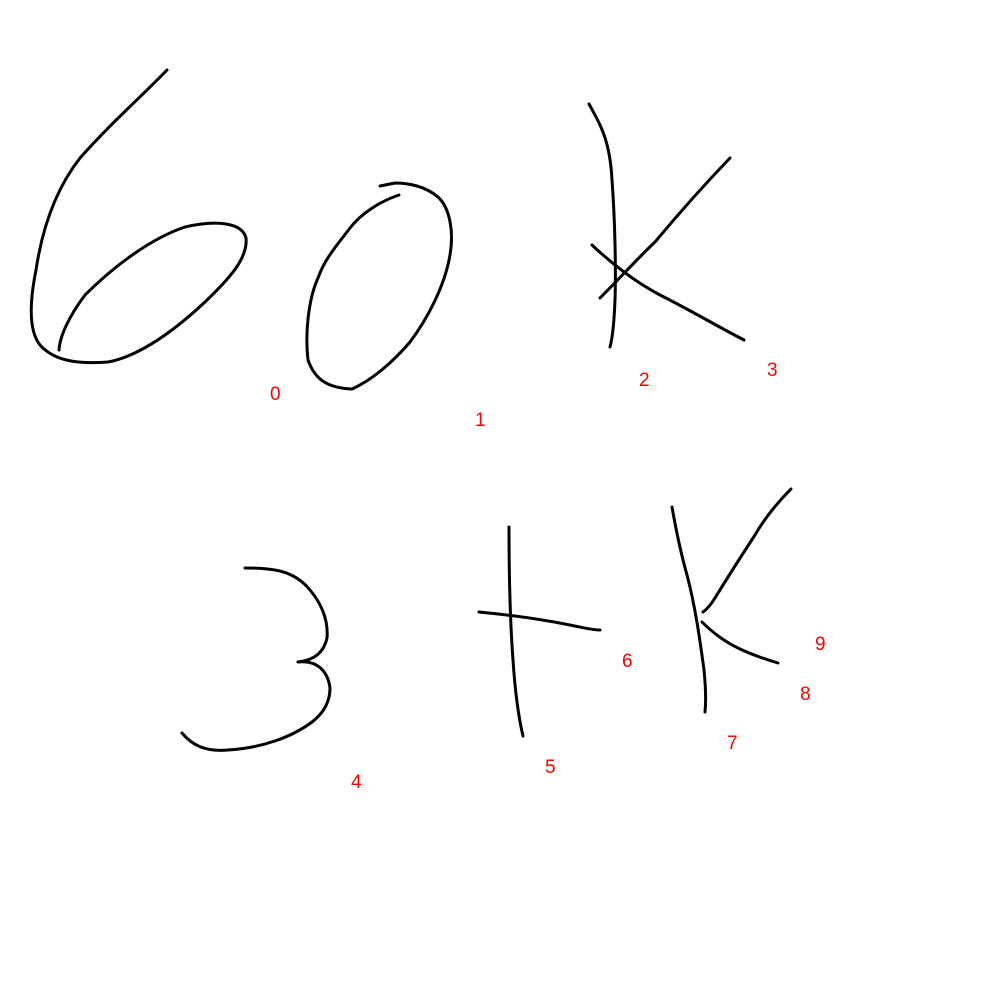 Image resolution: width=1000 pixels, height=1000 pixels. I want to click on label-0: 0, so click(275, 394).